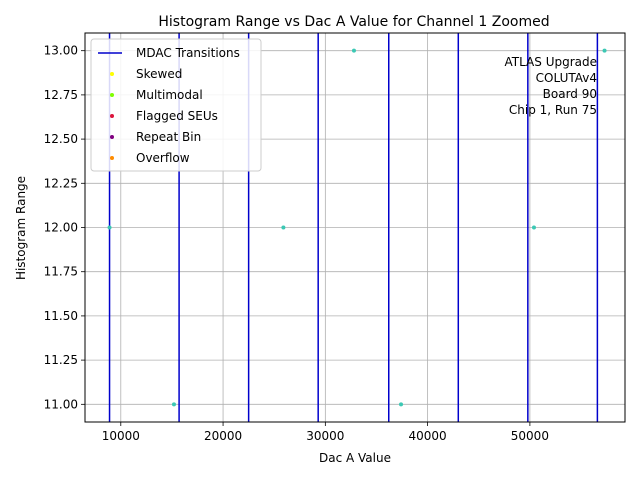 This screenshot has height=480, width=640. I want to click on y-tick-label: 11.25, so click(61, 360).